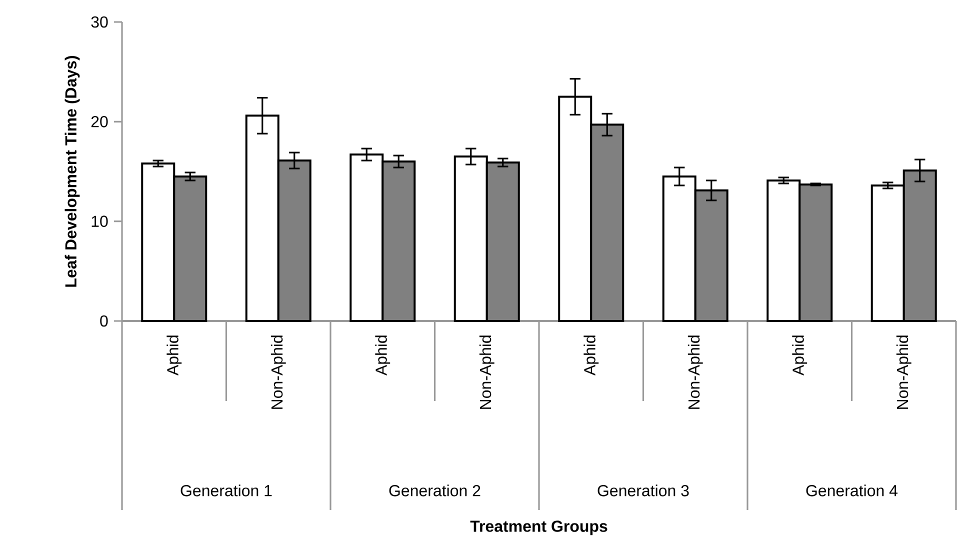 The height and width of the screenshot is (541, 966). I want to click on y-tick-label: 0, so click(104, 321).